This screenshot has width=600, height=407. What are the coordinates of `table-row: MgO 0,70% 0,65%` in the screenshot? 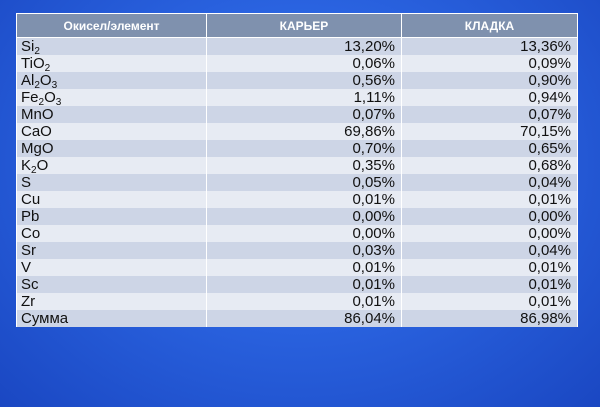 It's located at (297, 148).